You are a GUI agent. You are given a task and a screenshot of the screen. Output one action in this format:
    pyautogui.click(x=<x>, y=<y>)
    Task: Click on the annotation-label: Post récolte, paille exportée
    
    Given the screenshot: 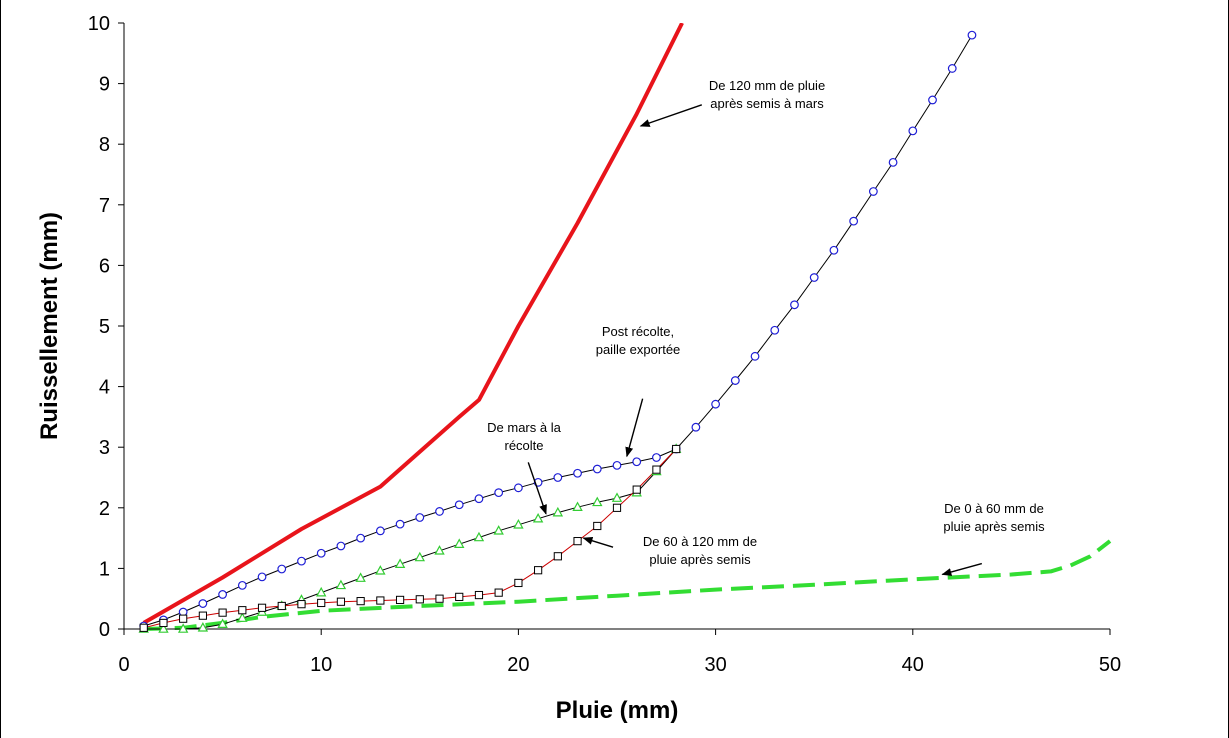 What is the action you would take?
    pyautogui.click(x=638, y=340)
    